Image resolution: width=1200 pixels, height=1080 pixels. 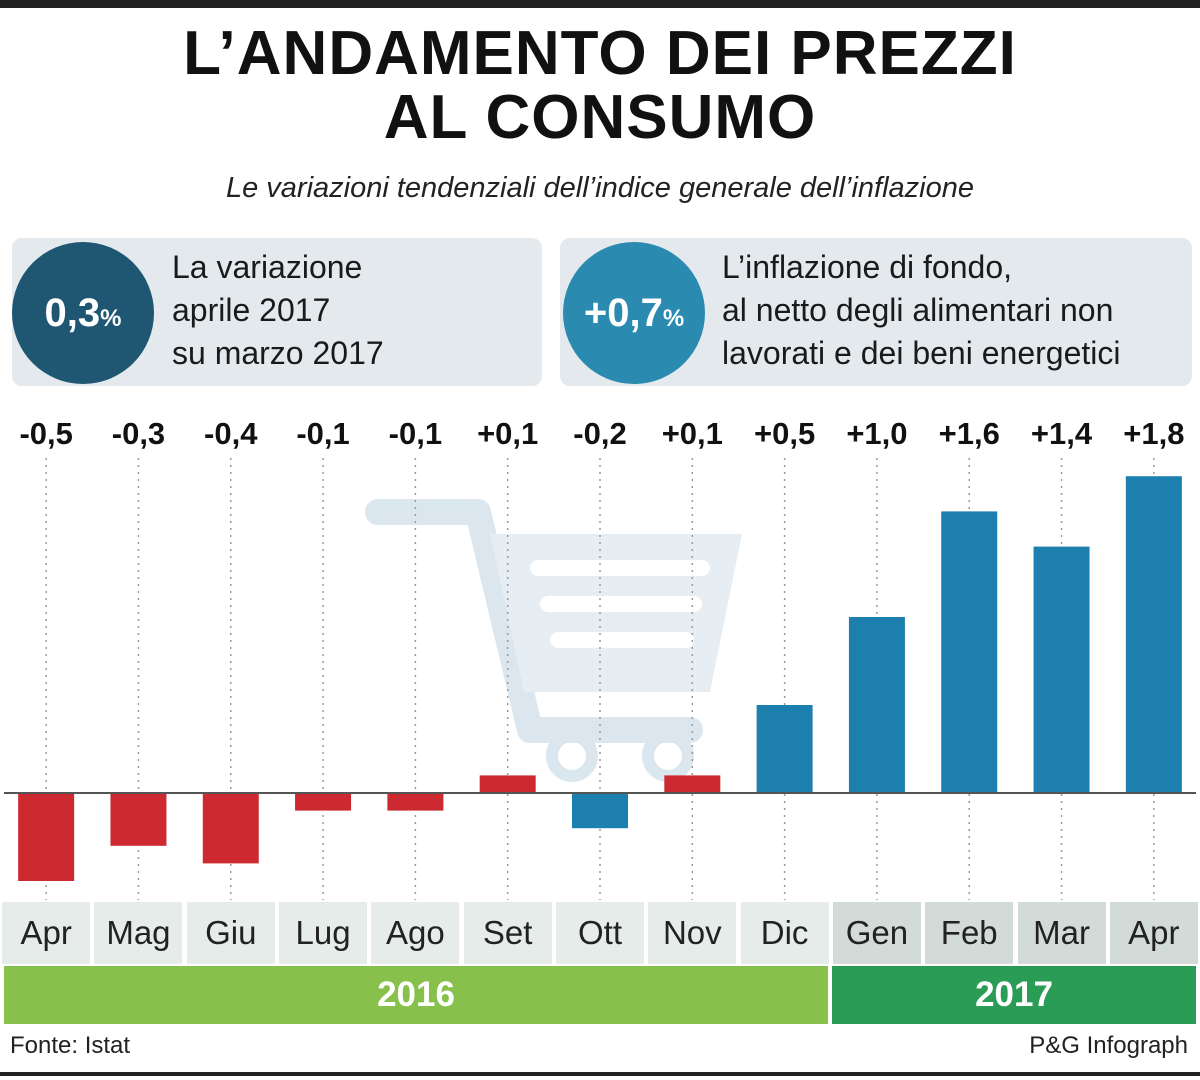 What do you see at coordinates (600, 1074) in the screenshot?
I see `bottom-rule` at bounding box center [600, 1074].